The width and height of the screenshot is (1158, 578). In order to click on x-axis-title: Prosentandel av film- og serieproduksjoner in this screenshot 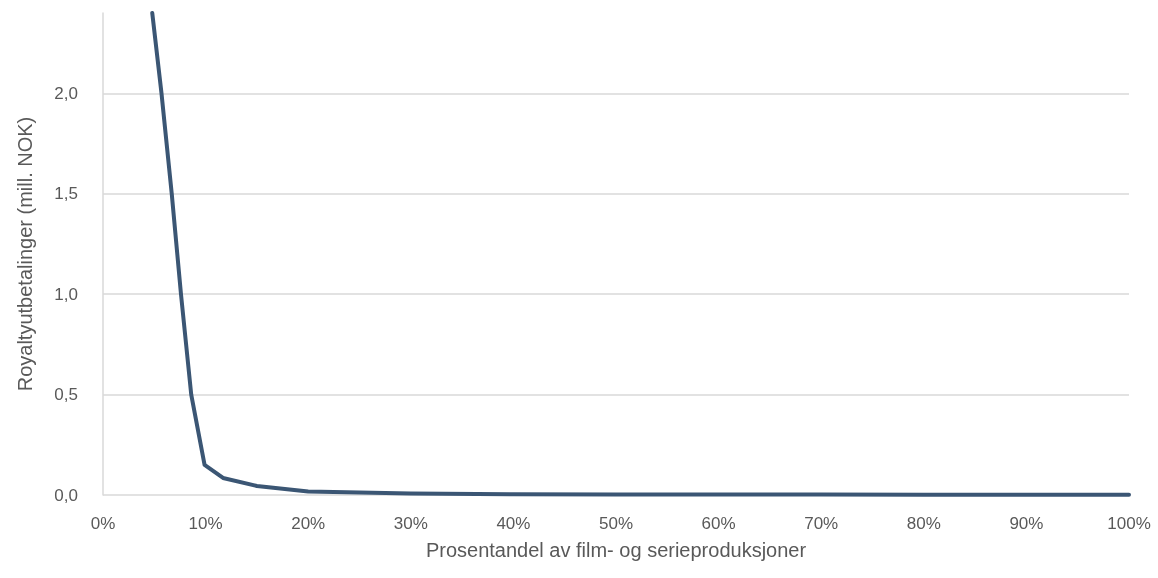, I will do `click(616, 550)`.